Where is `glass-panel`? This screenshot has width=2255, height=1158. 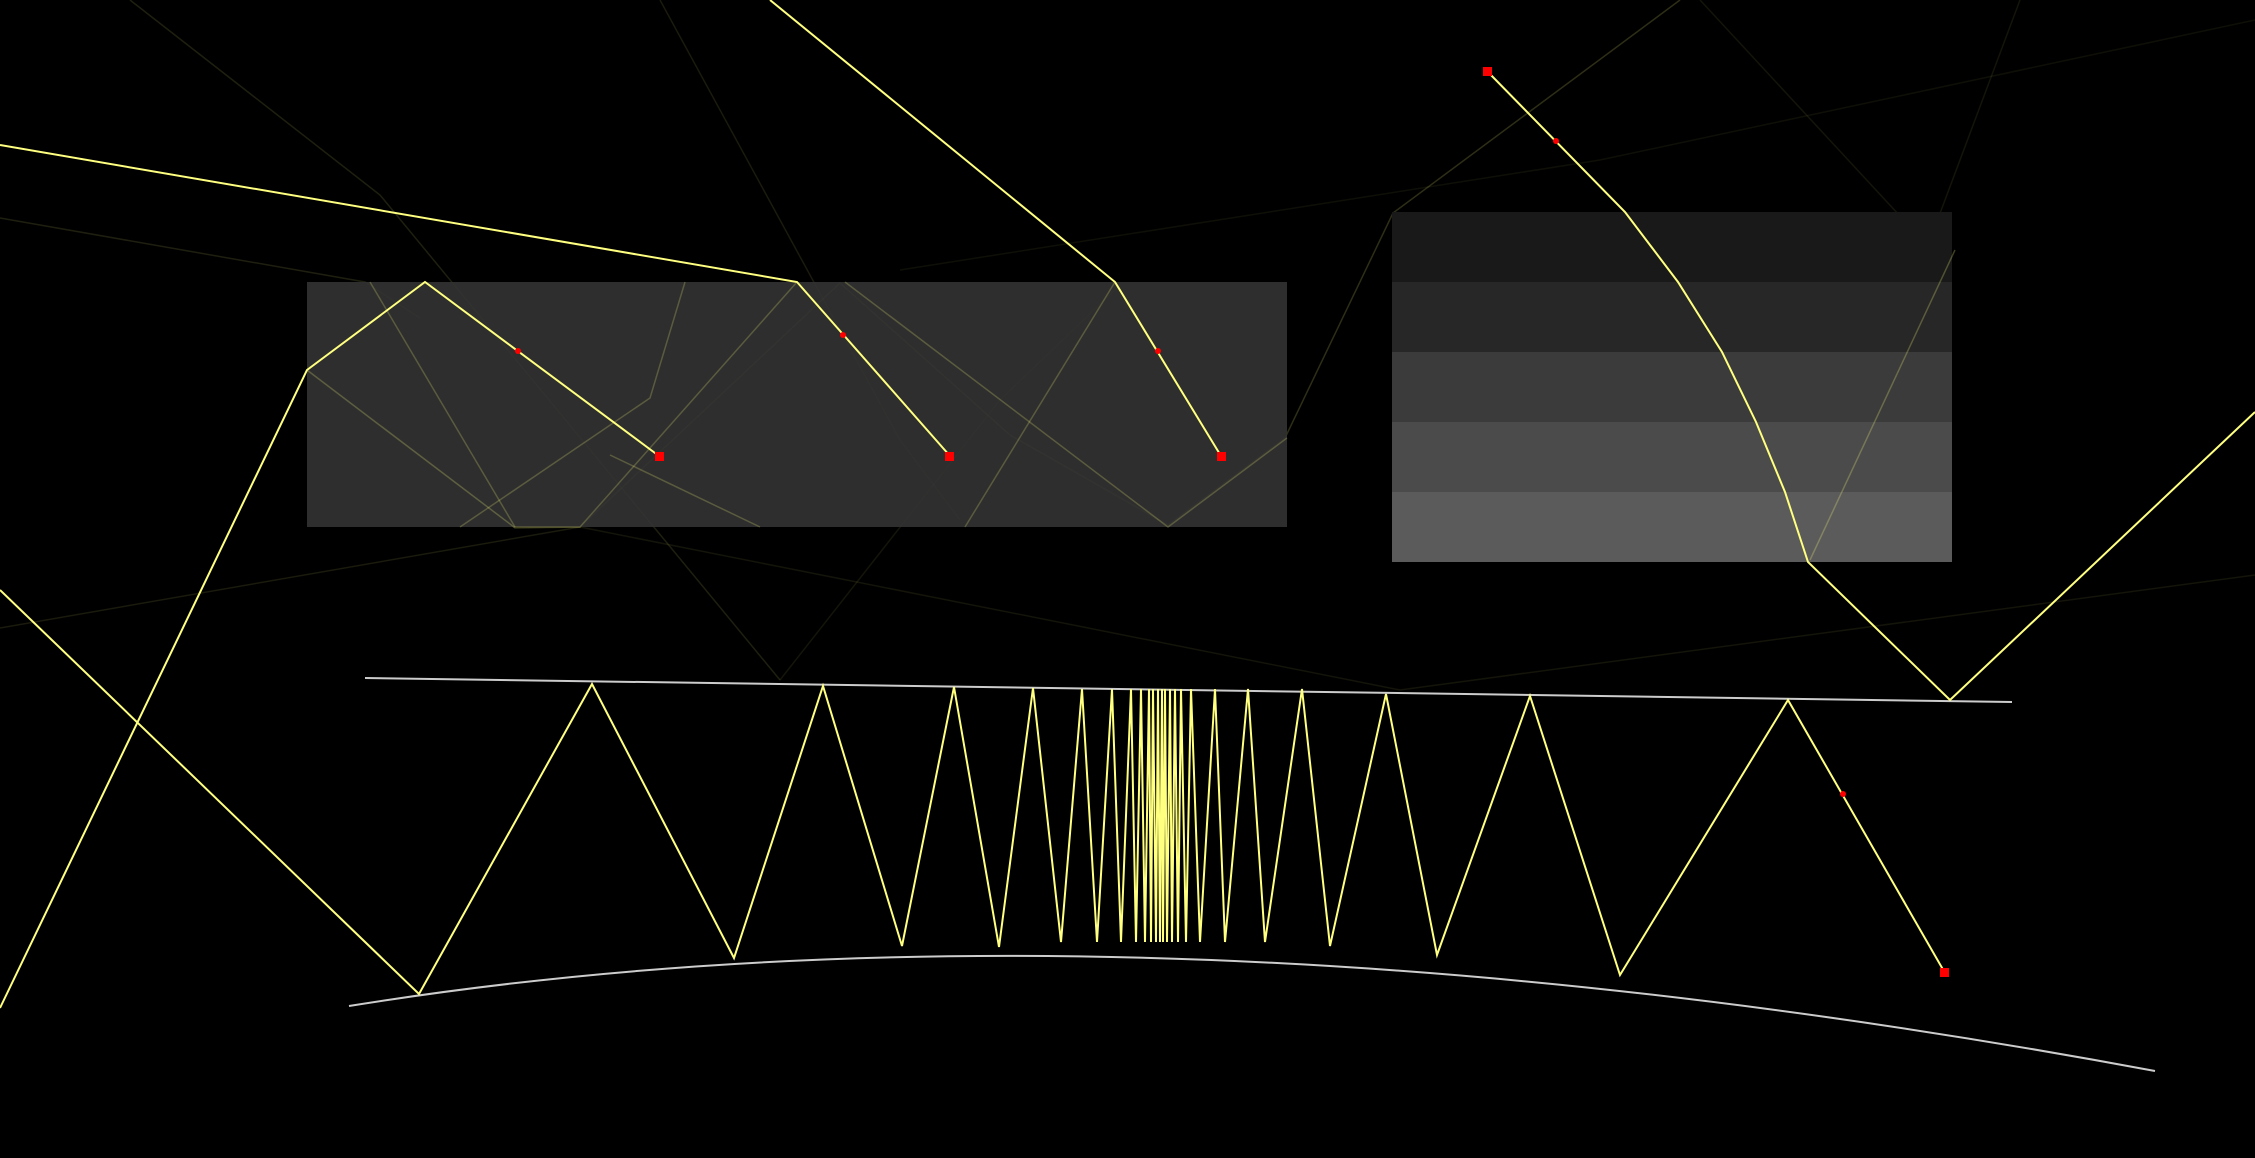
glass-panel is located at coordinates (797, 404).